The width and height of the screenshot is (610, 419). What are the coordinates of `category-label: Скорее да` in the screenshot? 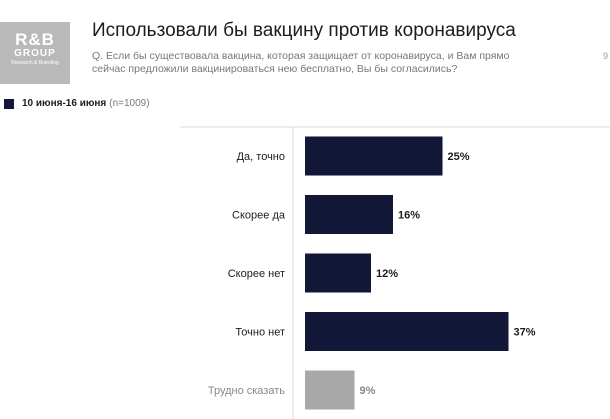 It's located at (259, 216).